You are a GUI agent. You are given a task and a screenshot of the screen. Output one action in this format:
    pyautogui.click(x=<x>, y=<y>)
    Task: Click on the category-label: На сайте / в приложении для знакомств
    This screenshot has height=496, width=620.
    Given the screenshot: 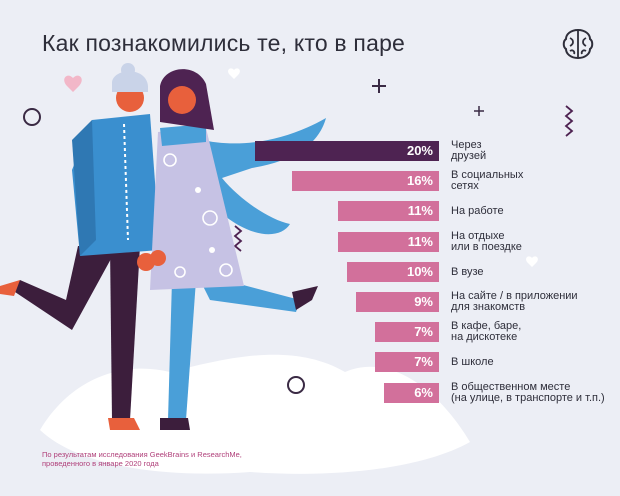 What is the action you would take?
    pyautogui.click(x=514, y=301)
    